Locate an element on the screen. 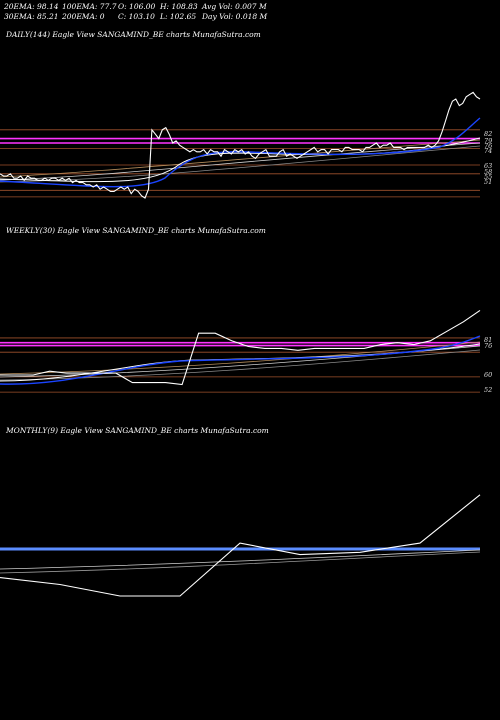 The image size is (500, 720). weekly-price-label: 52 is located at coordinates (488, 390).